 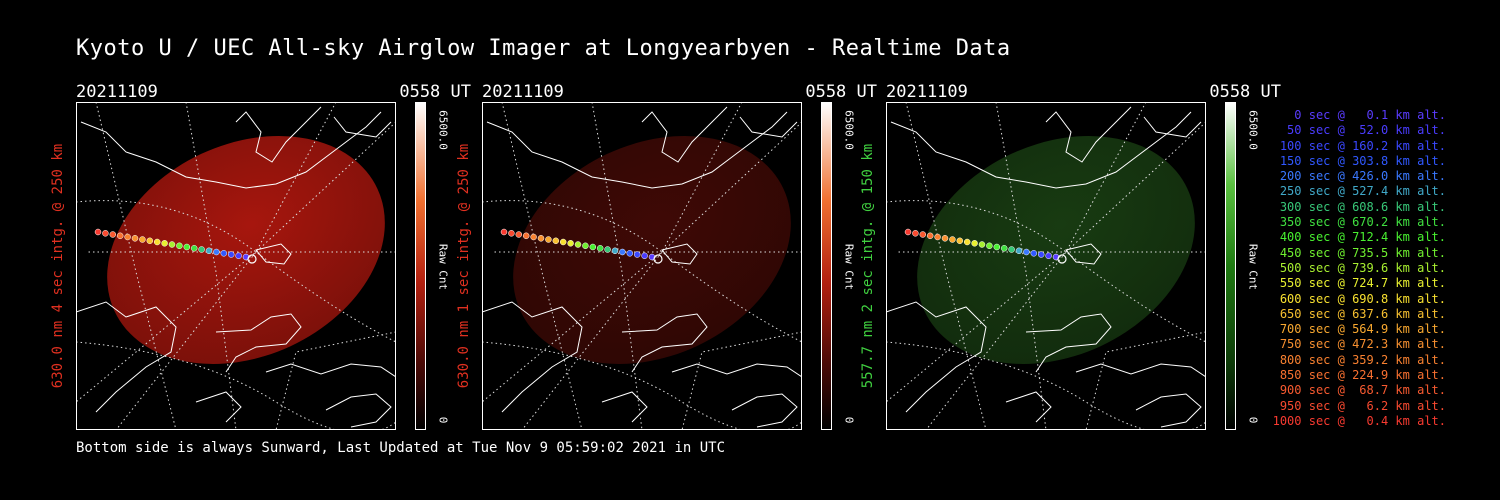 I want to click on airglow-emission, so click(x=1056, y=250).